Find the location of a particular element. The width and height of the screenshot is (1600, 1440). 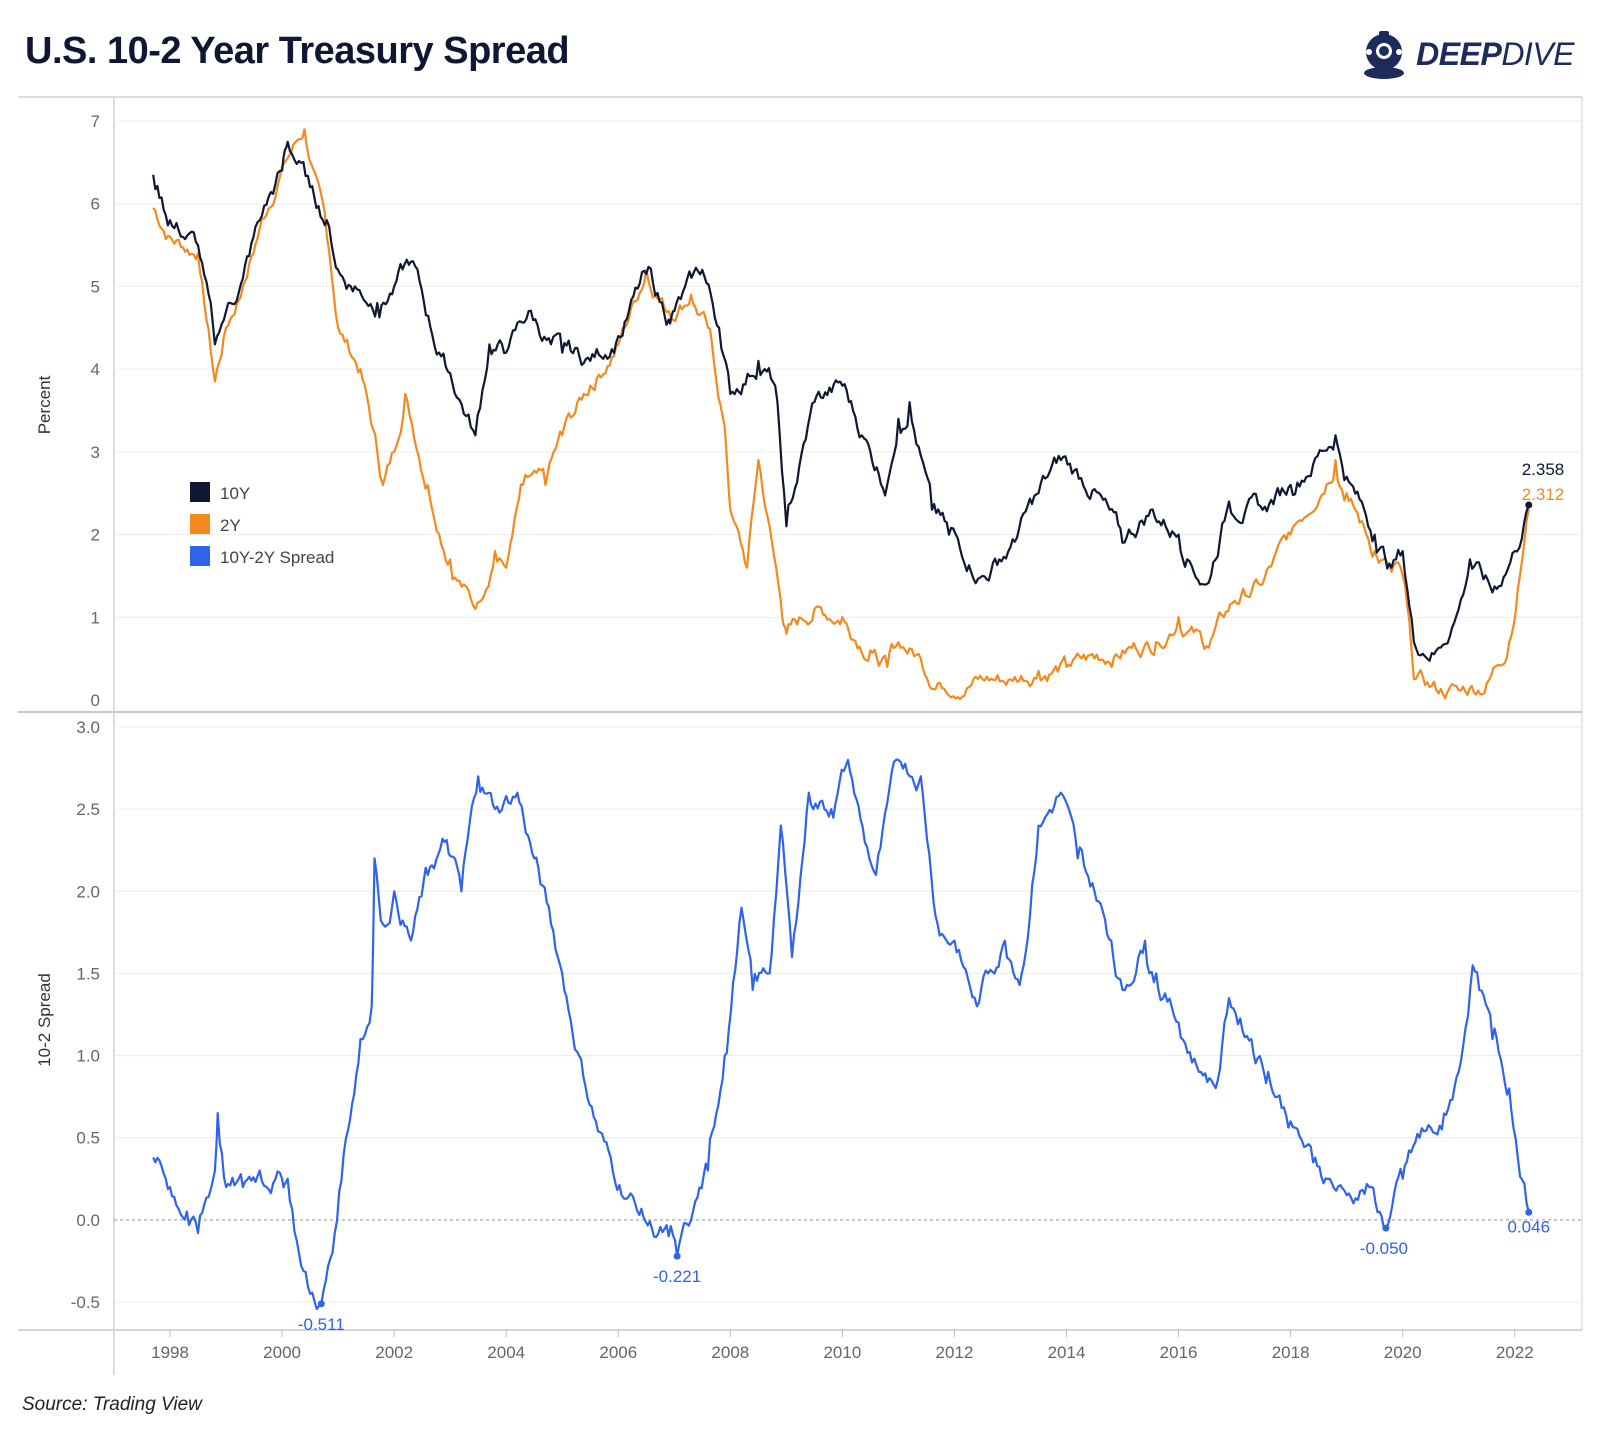

legend-label-spread: 10Y-2Y Spread is located at coordinates (277, 557).